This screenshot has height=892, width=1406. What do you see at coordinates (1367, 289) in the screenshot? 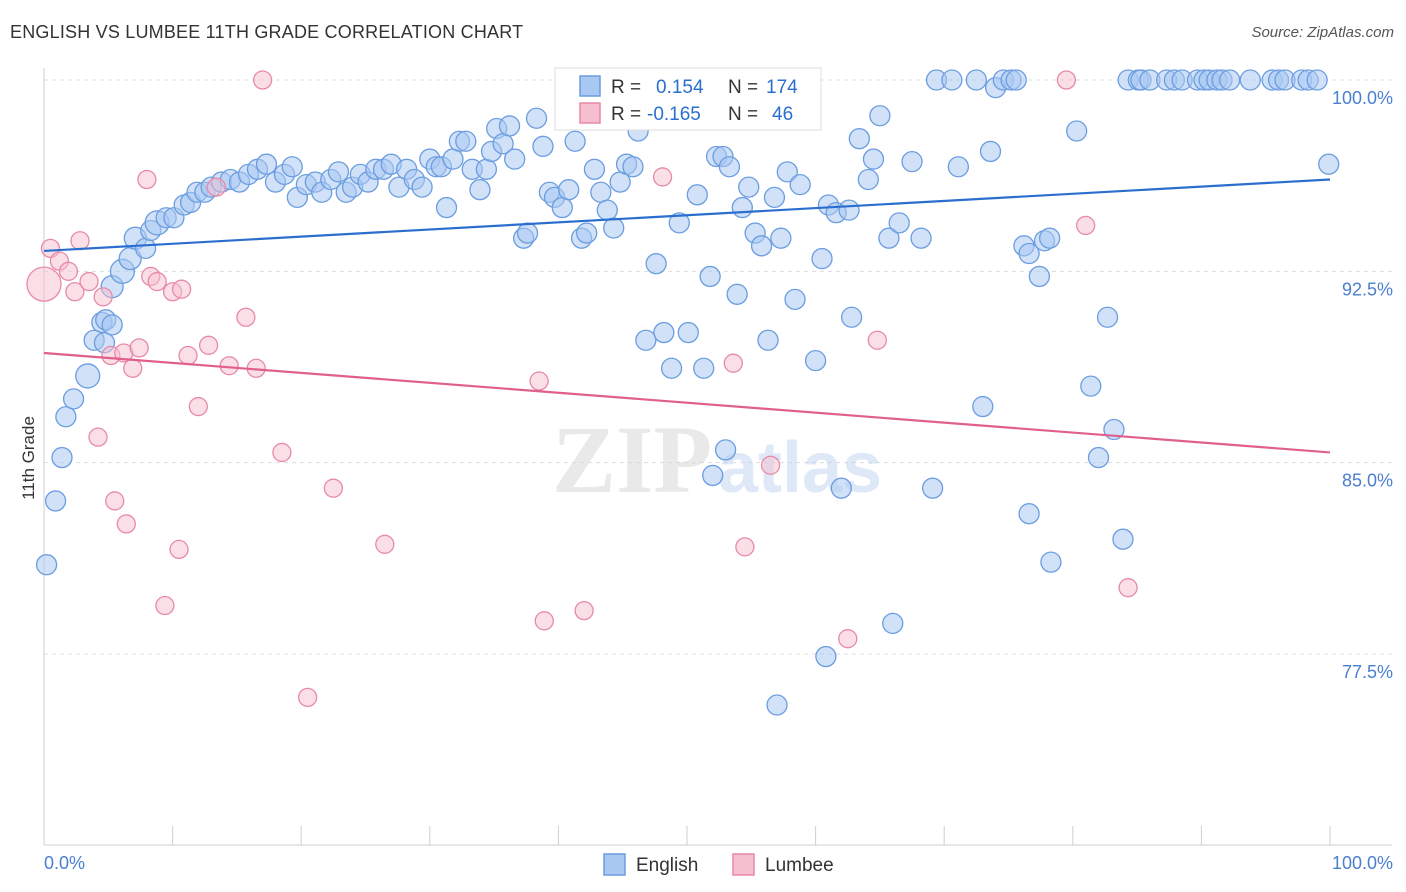
I see `y-tick-label: 92.5%` at bounding box center [1367, 289].